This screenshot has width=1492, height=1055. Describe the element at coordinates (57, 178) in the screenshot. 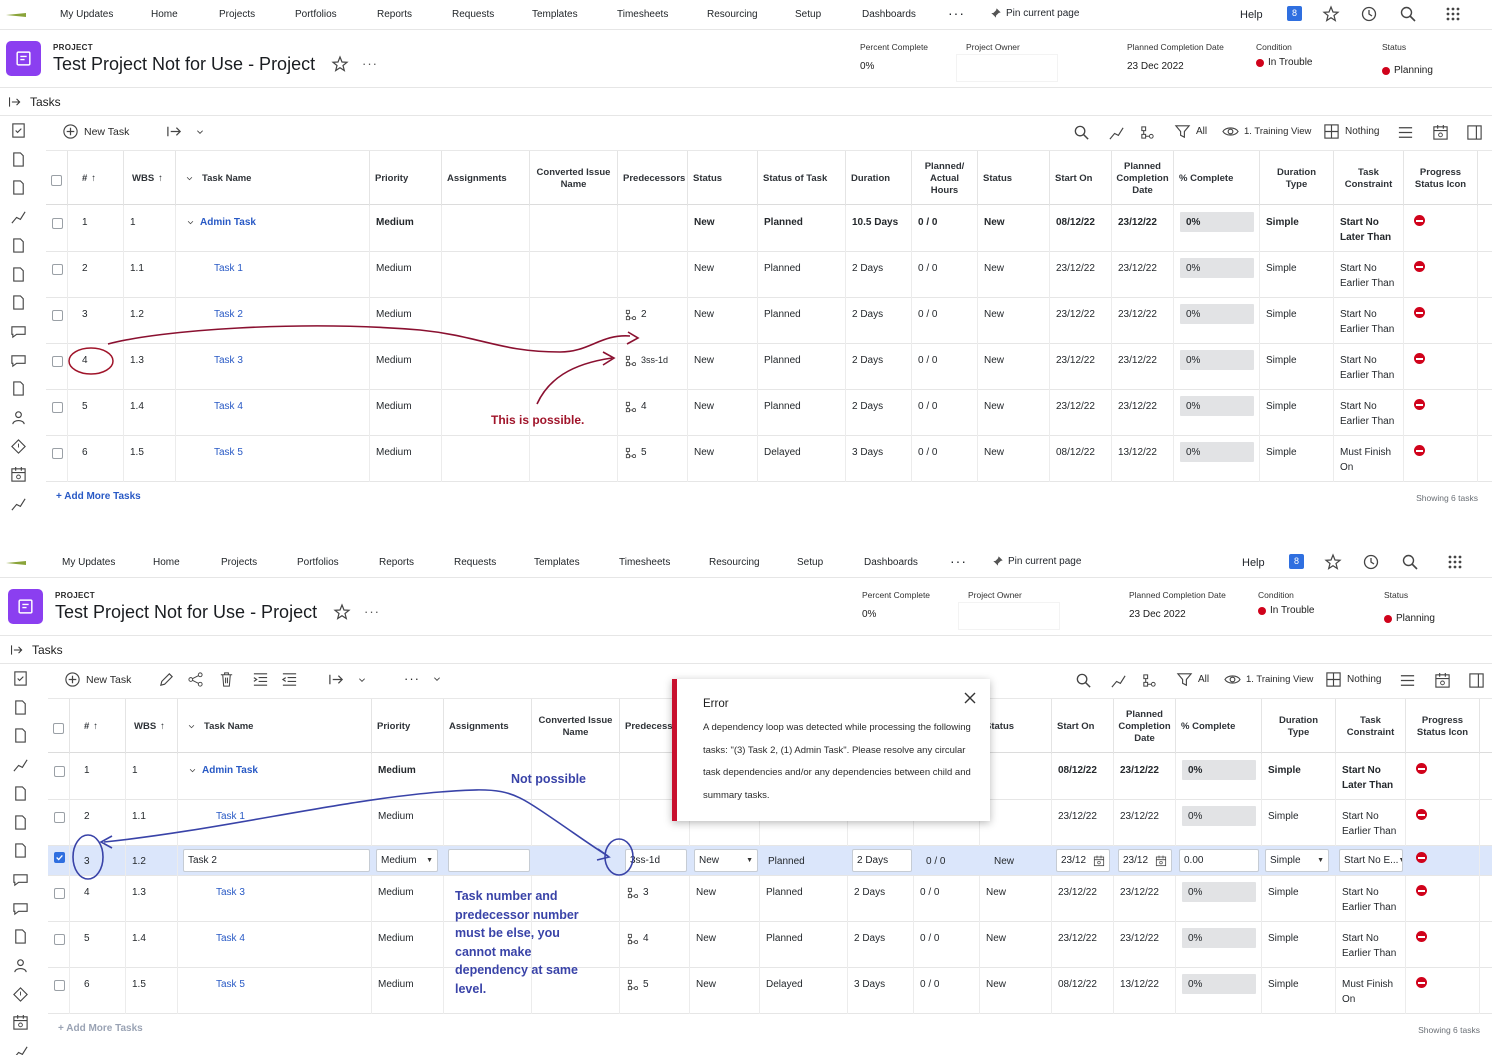

I see `column-header-cb` at that location.